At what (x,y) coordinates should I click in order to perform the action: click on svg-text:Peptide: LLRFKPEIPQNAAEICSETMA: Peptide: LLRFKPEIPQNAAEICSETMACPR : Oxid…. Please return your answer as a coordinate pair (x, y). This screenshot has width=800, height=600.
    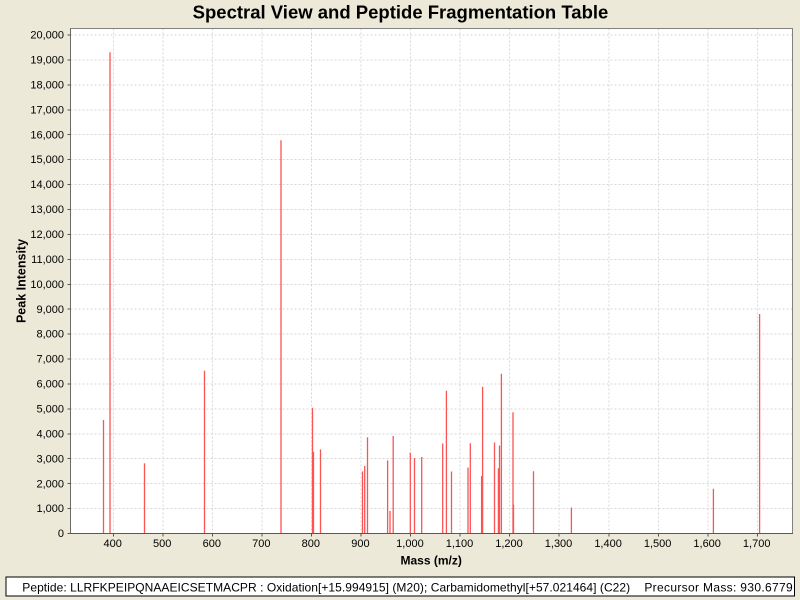
    Looking at the image, I should click on (326, 588).